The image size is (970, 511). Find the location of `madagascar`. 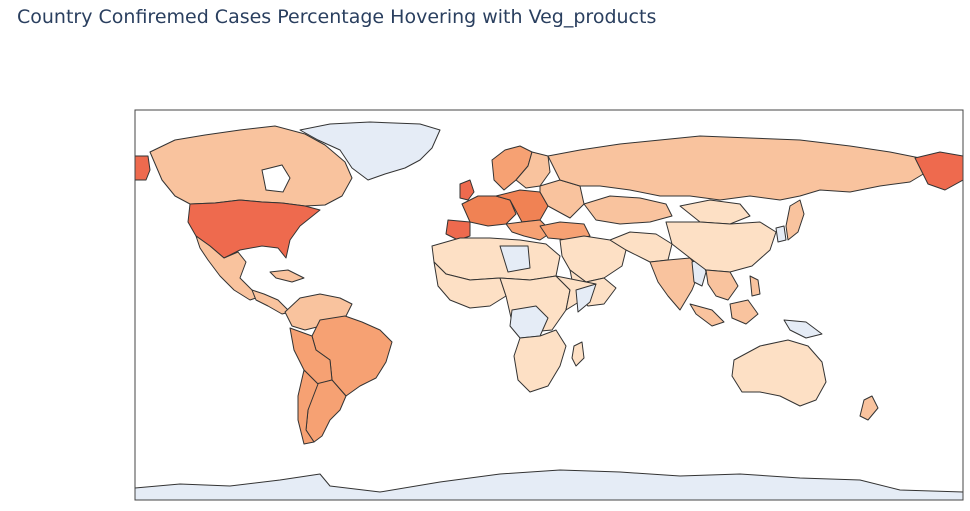

madagascar is located at coordinates (578, 354).